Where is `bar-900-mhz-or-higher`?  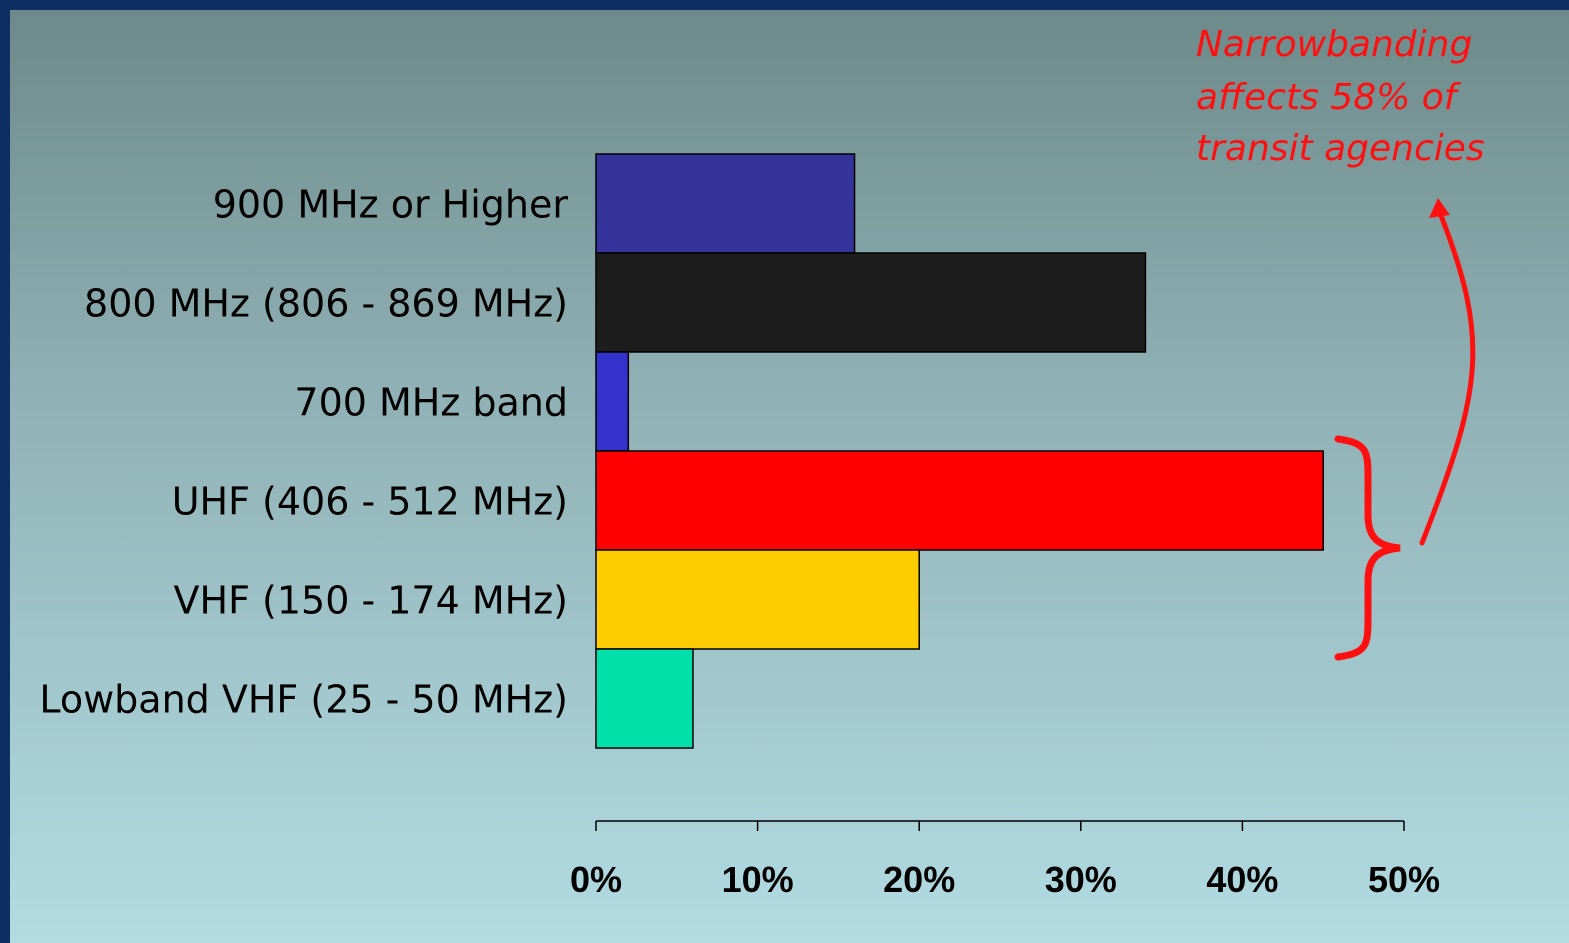
bar-900-mhz-or-higher is located at coordinates (725, 203).